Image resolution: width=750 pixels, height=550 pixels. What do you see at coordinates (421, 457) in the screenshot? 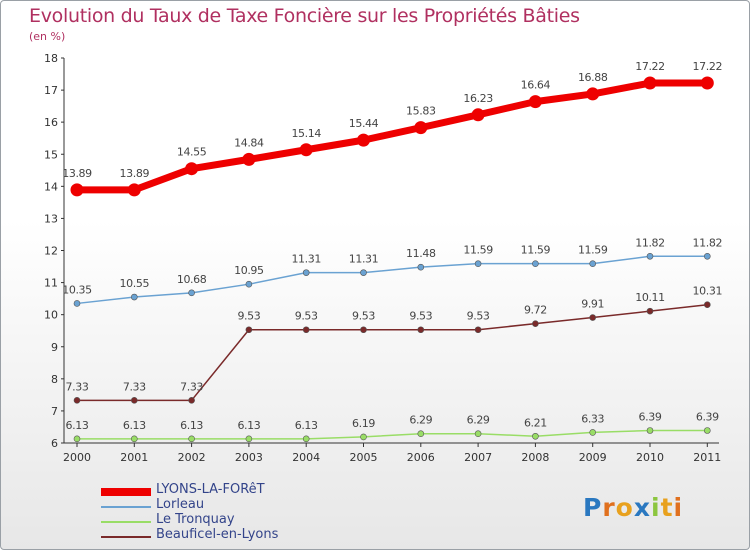
I see `x-tick-label: 2006` at bounding box center [421, 457].